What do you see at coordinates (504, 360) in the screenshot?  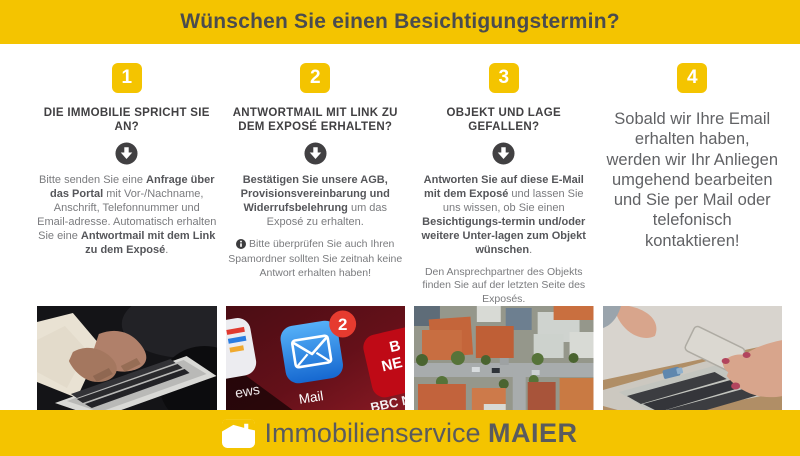 I see `photo-aerial-view-of-houses` at bounding box center [504, 360].